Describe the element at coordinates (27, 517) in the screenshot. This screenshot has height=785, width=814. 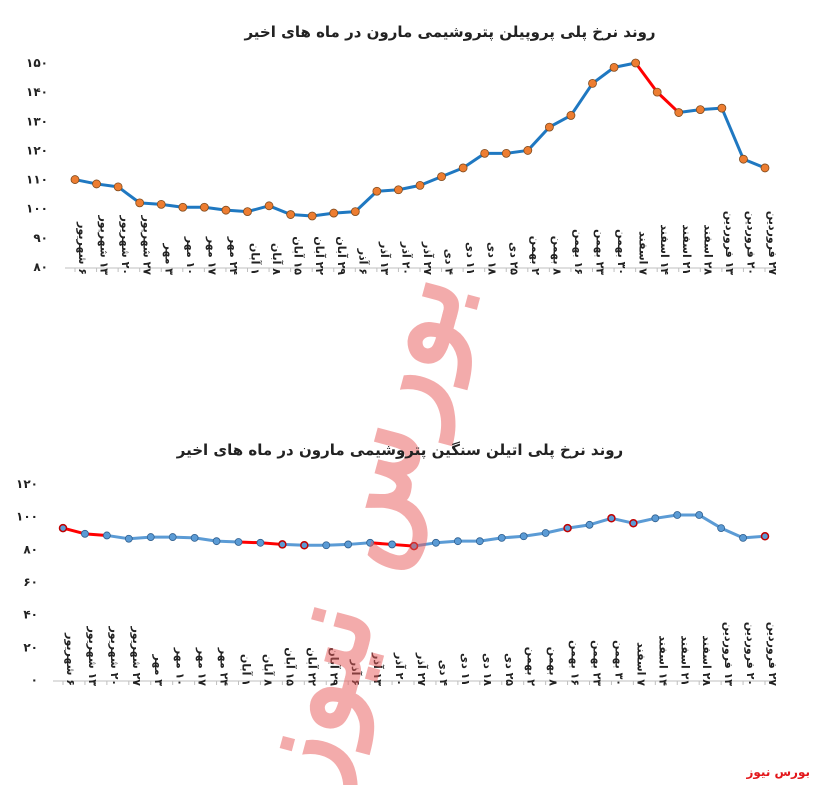
I see `y-tick-label: ۱۰۰` at that location.